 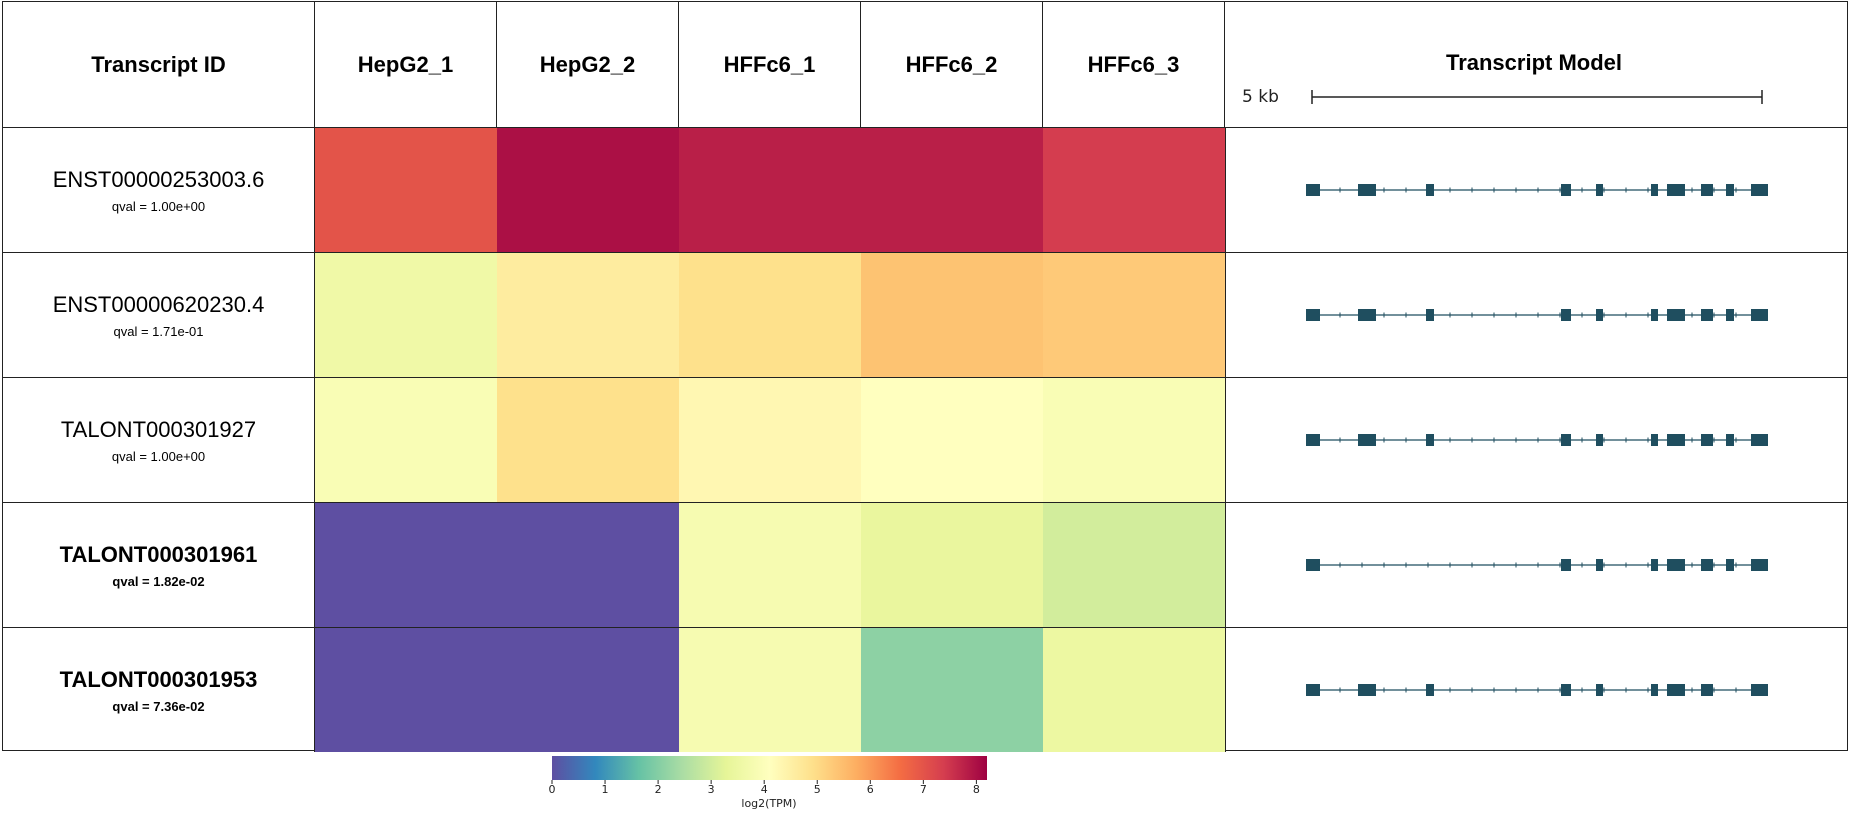 What do you see at coordinates (159, 190) in the screenshot?
I see `transcript-id-cell: ENST00000253003.6 qval = 1.00e+00` at bounding box center [159, 190].